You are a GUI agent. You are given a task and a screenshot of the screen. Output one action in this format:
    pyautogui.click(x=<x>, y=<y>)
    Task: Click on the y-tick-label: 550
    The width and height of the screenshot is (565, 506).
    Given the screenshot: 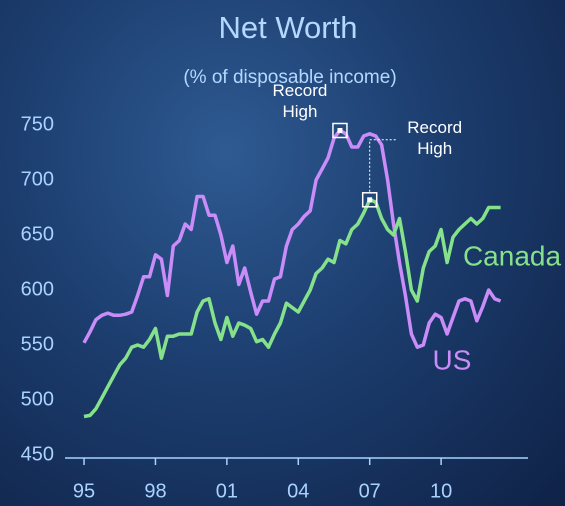 What is the action you would take?
    pyautogui.click(x=37, y=344)
    